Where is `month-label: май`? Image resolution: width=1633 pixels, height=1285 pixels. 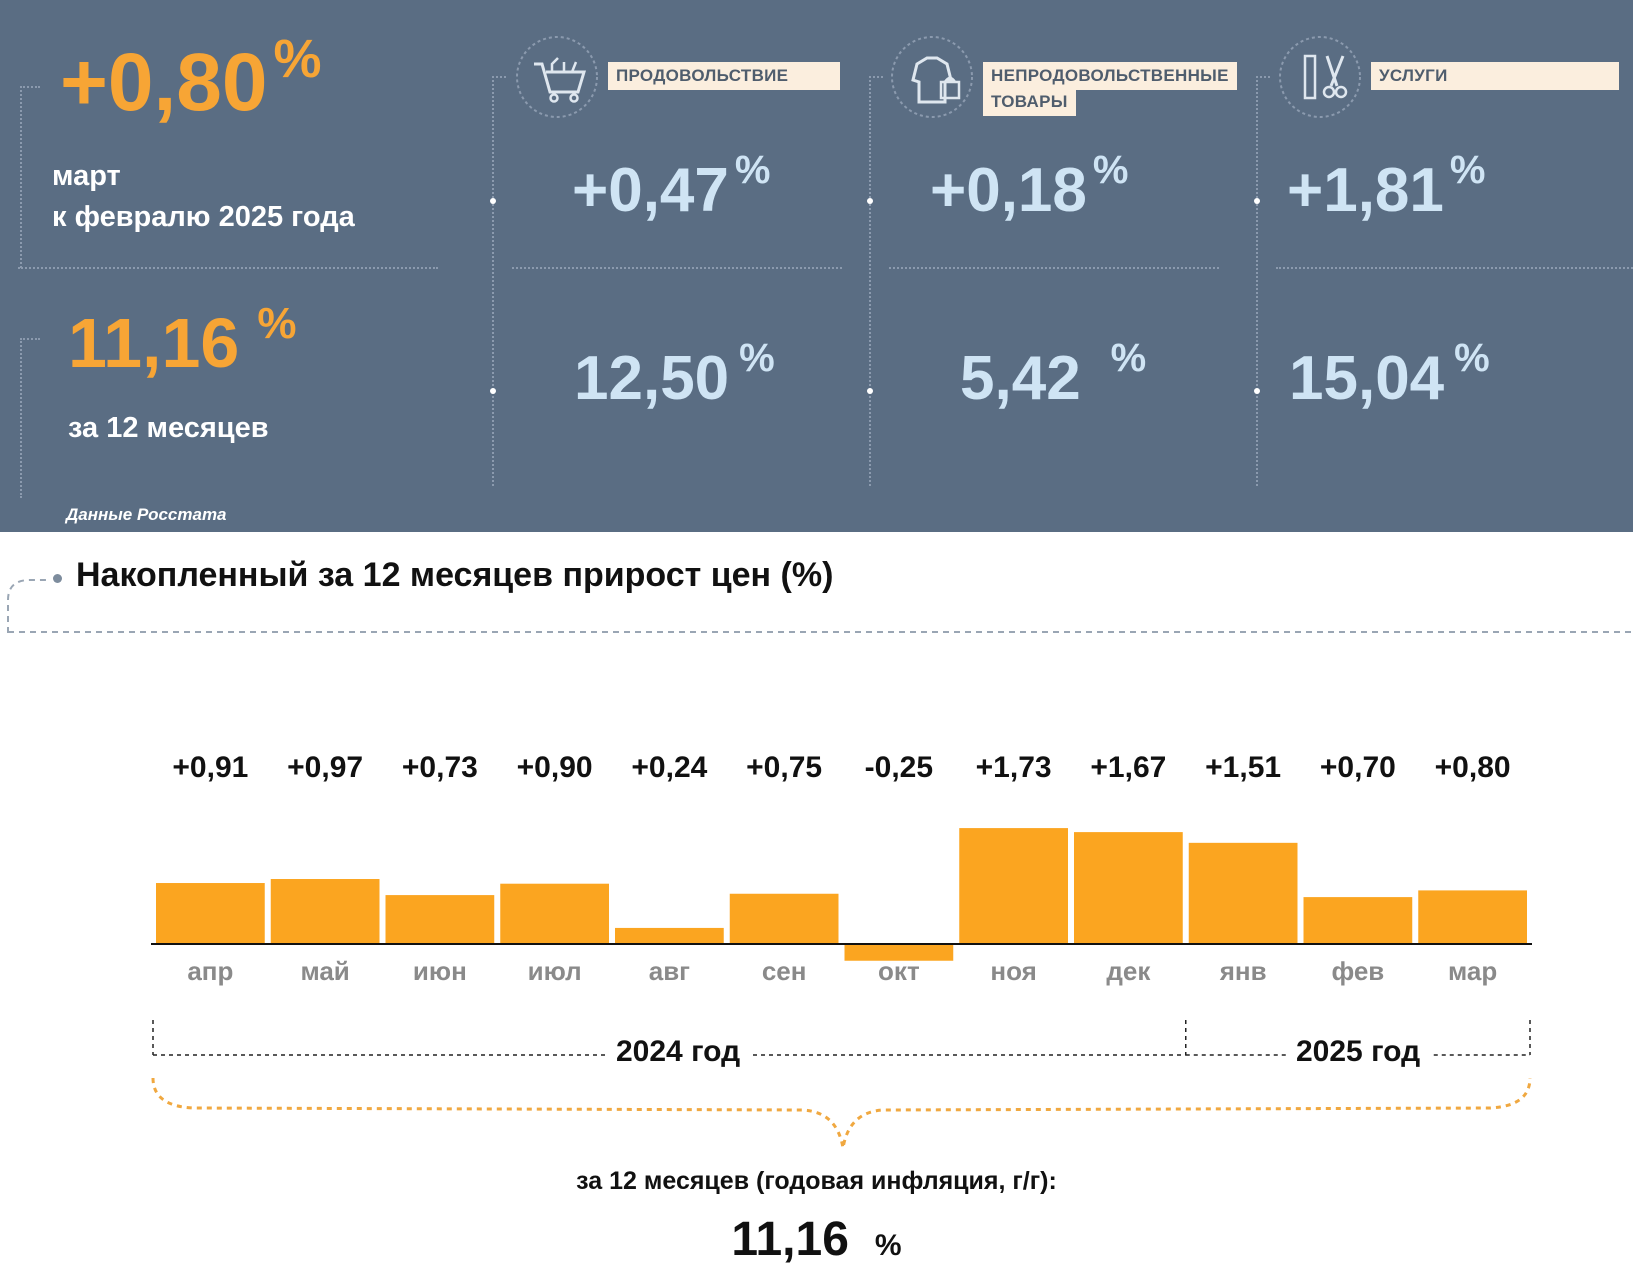 month-label: май is located at coordinates (324, 971).